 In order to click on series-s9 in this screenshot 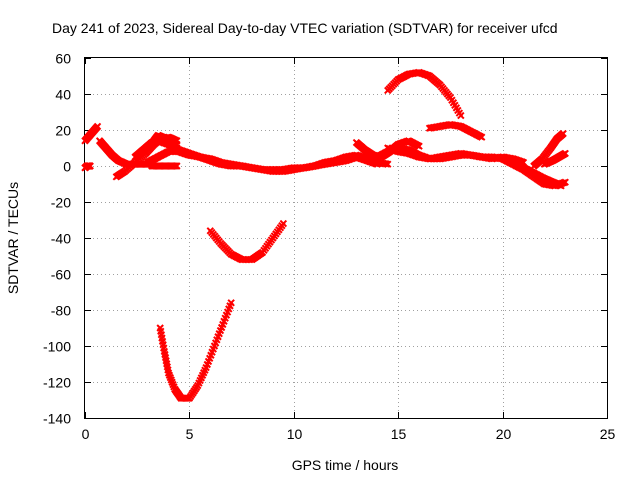, I will do `click(273, 156)`.